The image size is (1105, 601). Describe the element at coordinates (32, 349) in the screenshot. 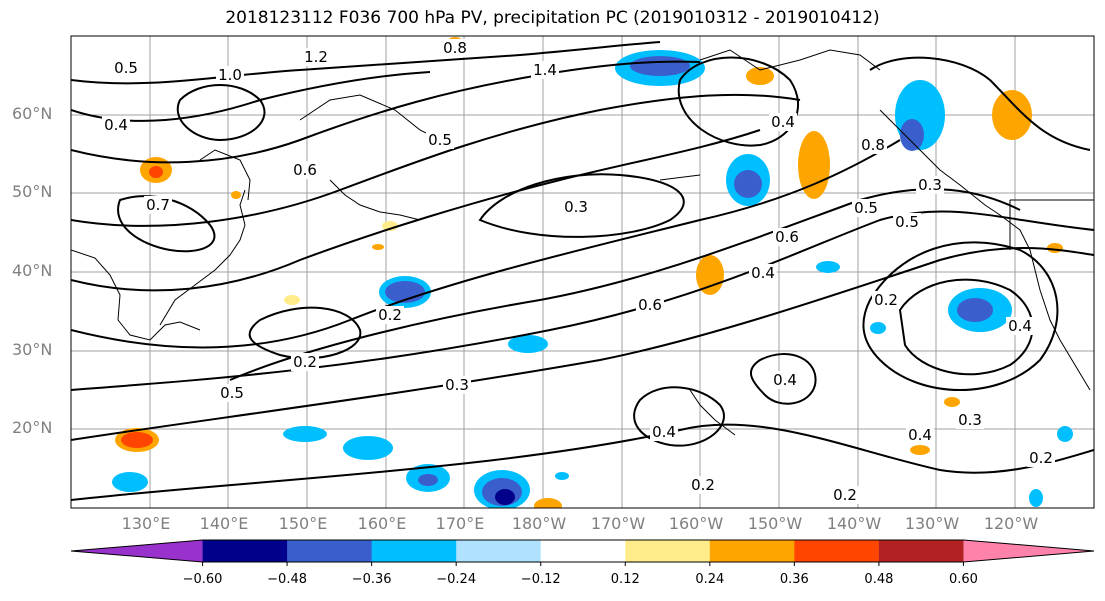

I see `latitude-label: 30°N` at that location.